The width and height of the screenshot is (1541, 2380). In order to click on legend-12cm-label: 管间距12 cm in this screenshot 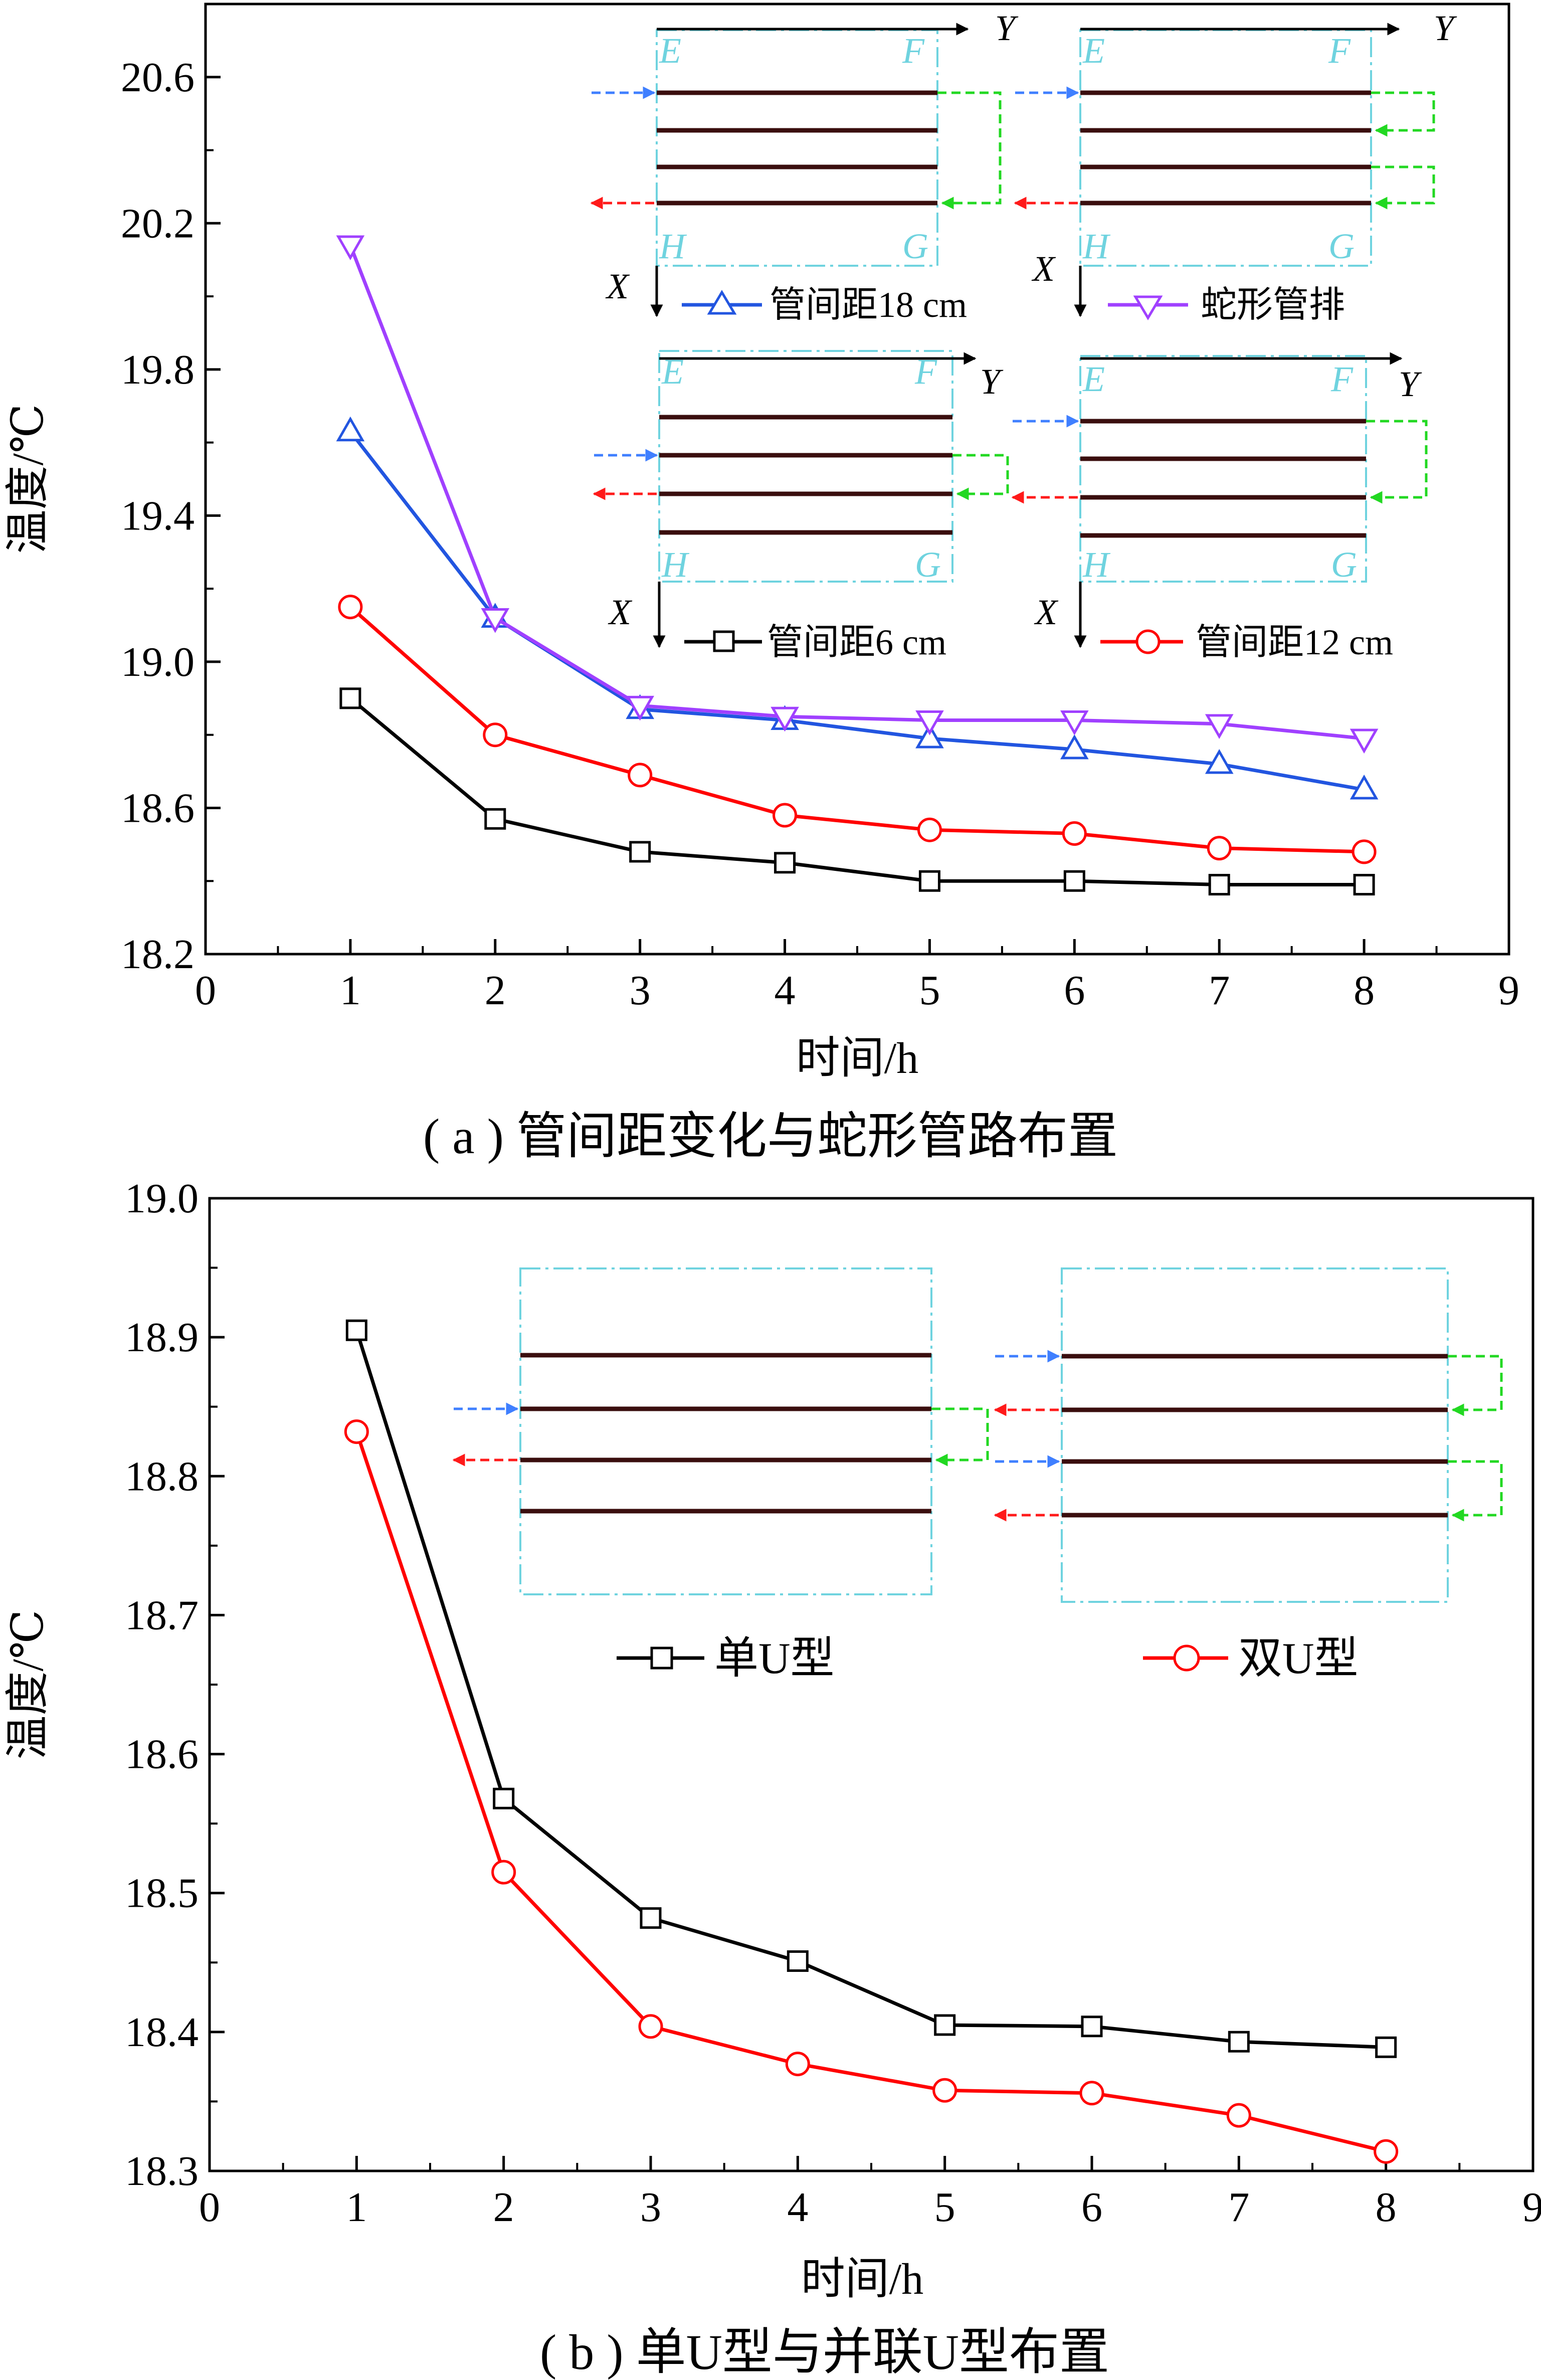, I will do `click(1294, 642)`.